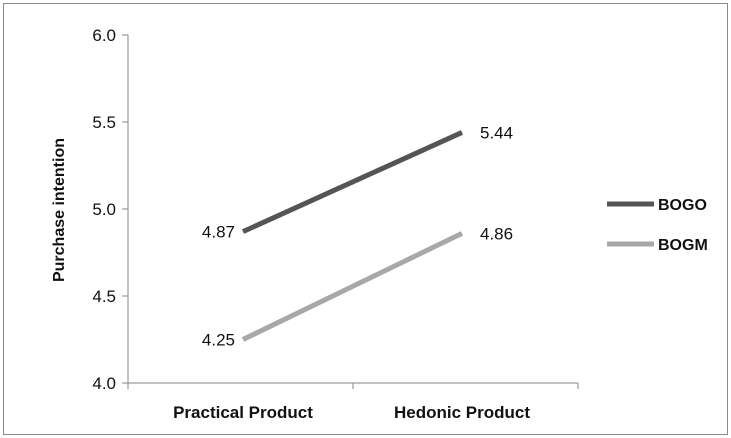  What do you see at coordinates (104, 383) in the screenshot?
I see `y-tick-label: 4.0` at bounding box center [104, 383].